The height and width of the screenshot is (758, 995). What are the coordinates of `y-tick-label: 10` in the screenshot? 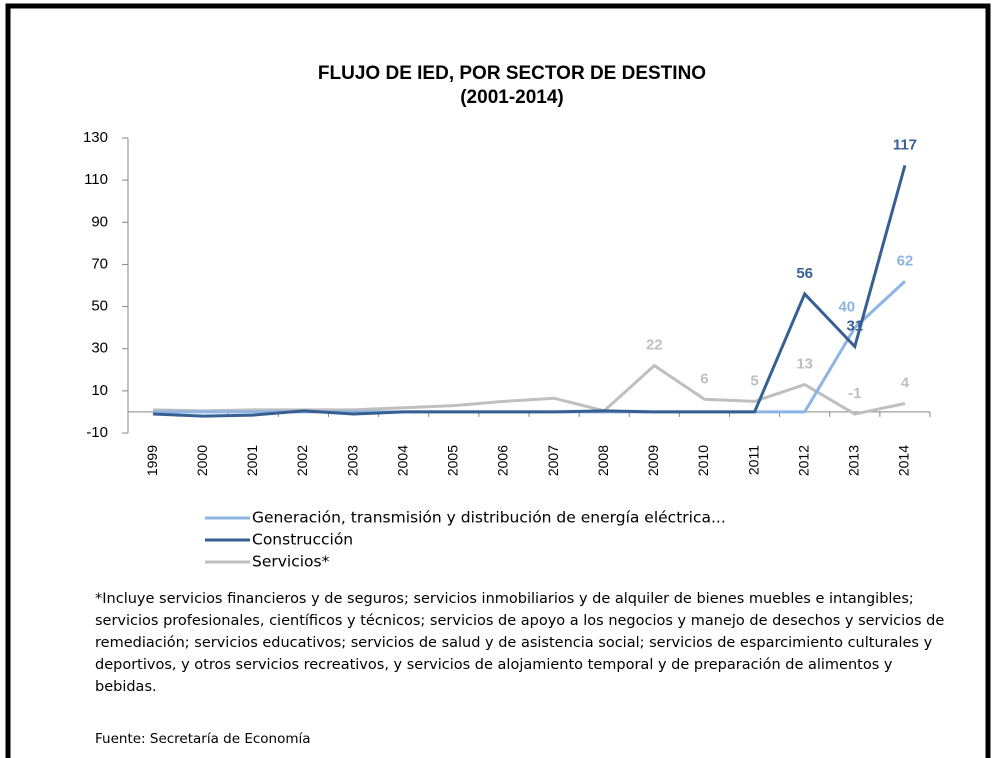 It's located at (99, 390).